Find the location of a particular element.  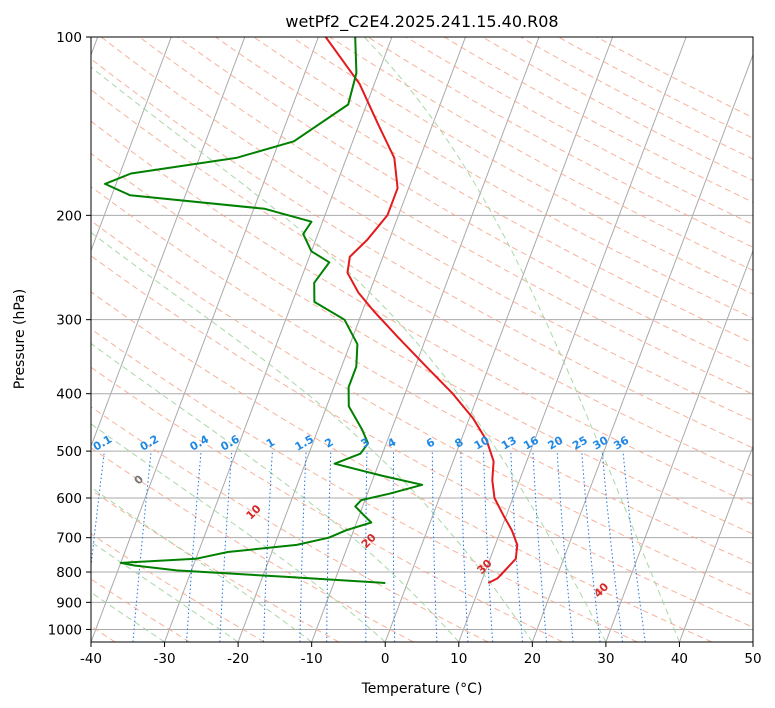

x-tick-label: 10 is located at coordinates (458, 659).